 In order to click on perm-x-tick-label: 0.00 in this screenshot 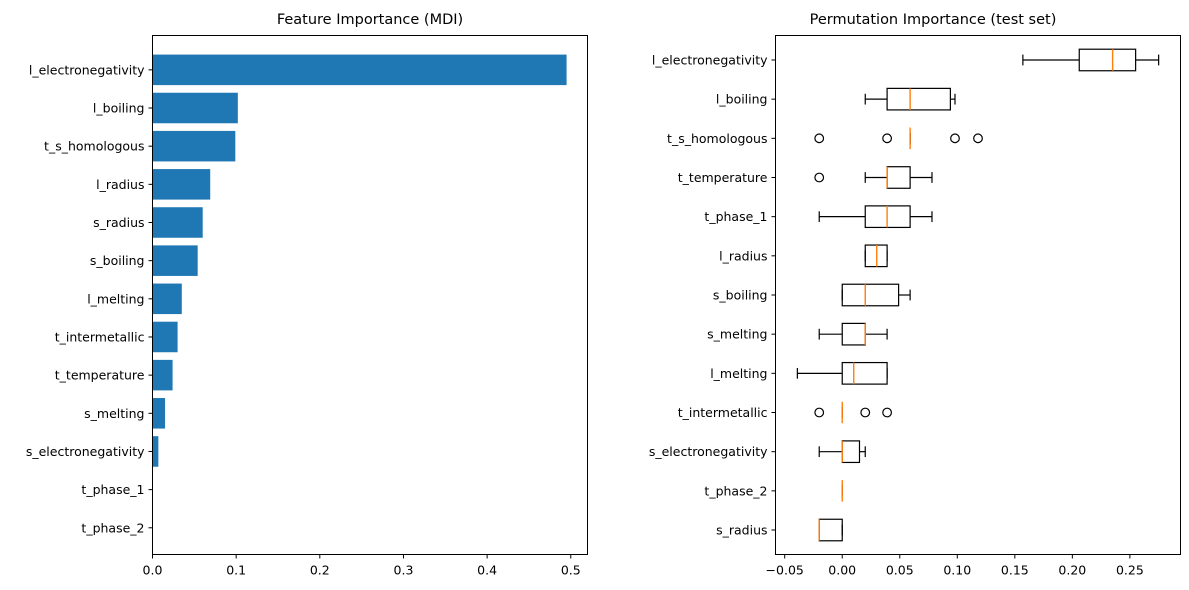, I will do `click(842, 570)`.